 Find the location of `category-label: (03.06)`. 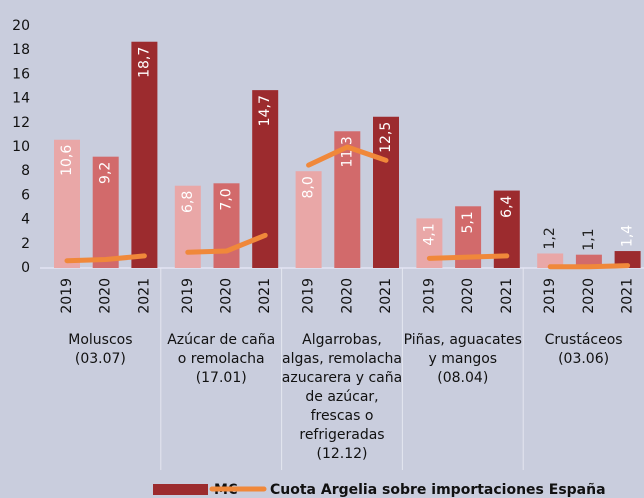

category-label: (03.06) is located at coordinates (583, 359).